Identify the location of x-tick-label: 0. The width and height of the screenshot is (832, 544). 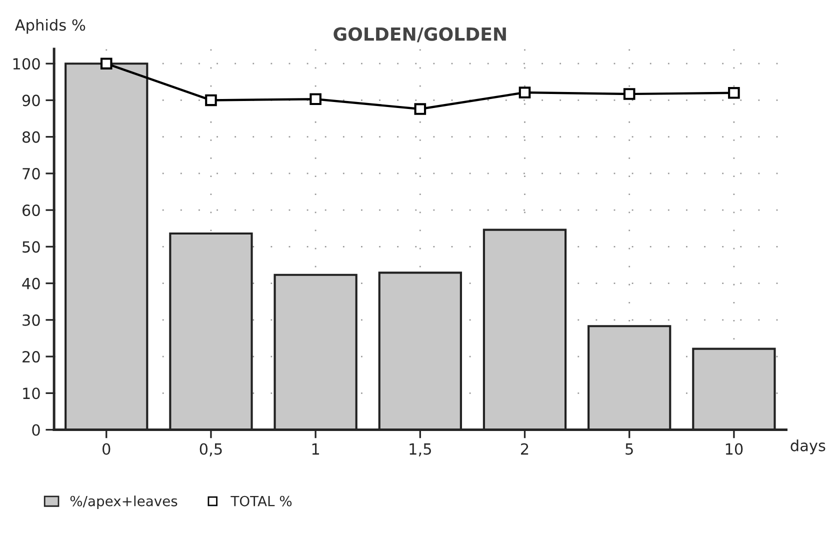
(106, 449).